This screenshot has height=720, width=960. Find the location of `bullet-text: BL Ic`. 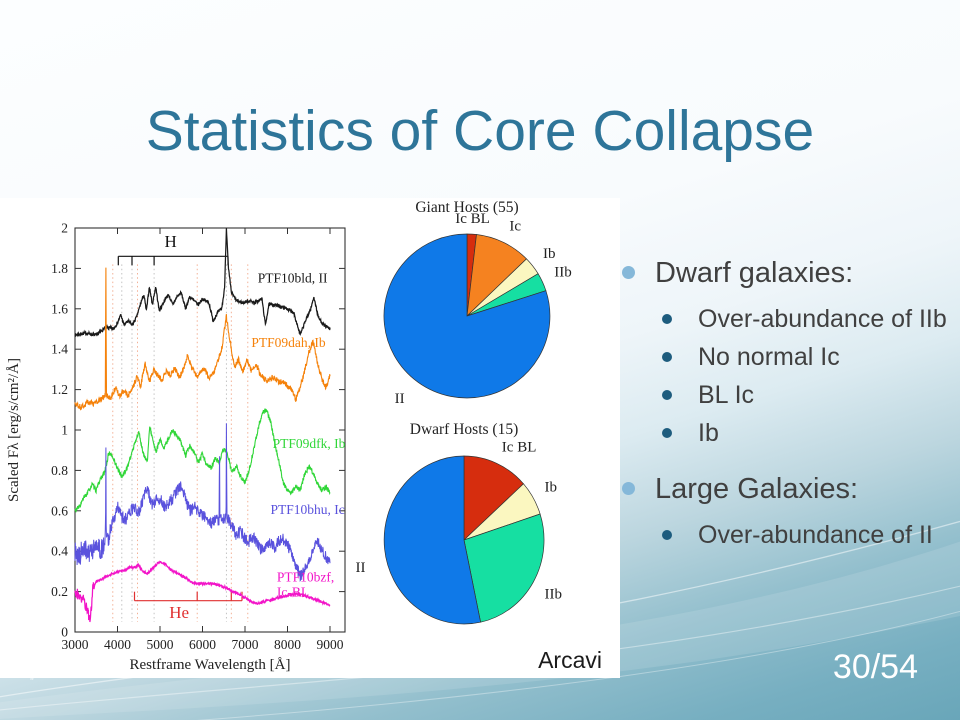

bullet-text: BL Ic is located at coordinates (726, 395).